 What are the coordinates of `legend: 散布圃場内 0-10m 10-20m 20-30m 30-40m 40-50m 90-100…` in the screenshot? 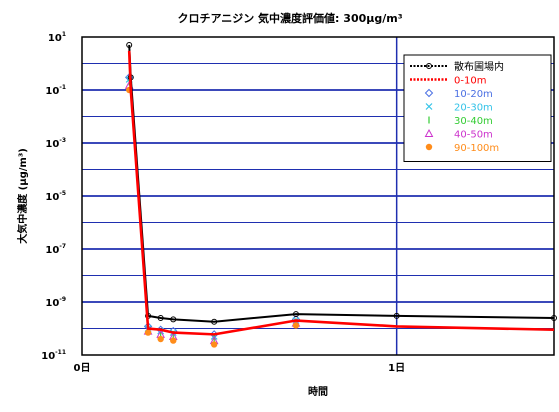 It's located at (477, 108).